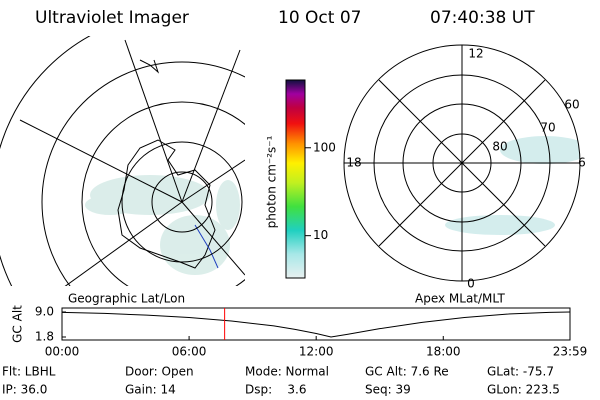 The width and height of the screenshot is (600, 400). What do you see at coordinates (388, 390) in the screenshot?
I see `info-field: Seq: 39` at bounding box center [388, 390].